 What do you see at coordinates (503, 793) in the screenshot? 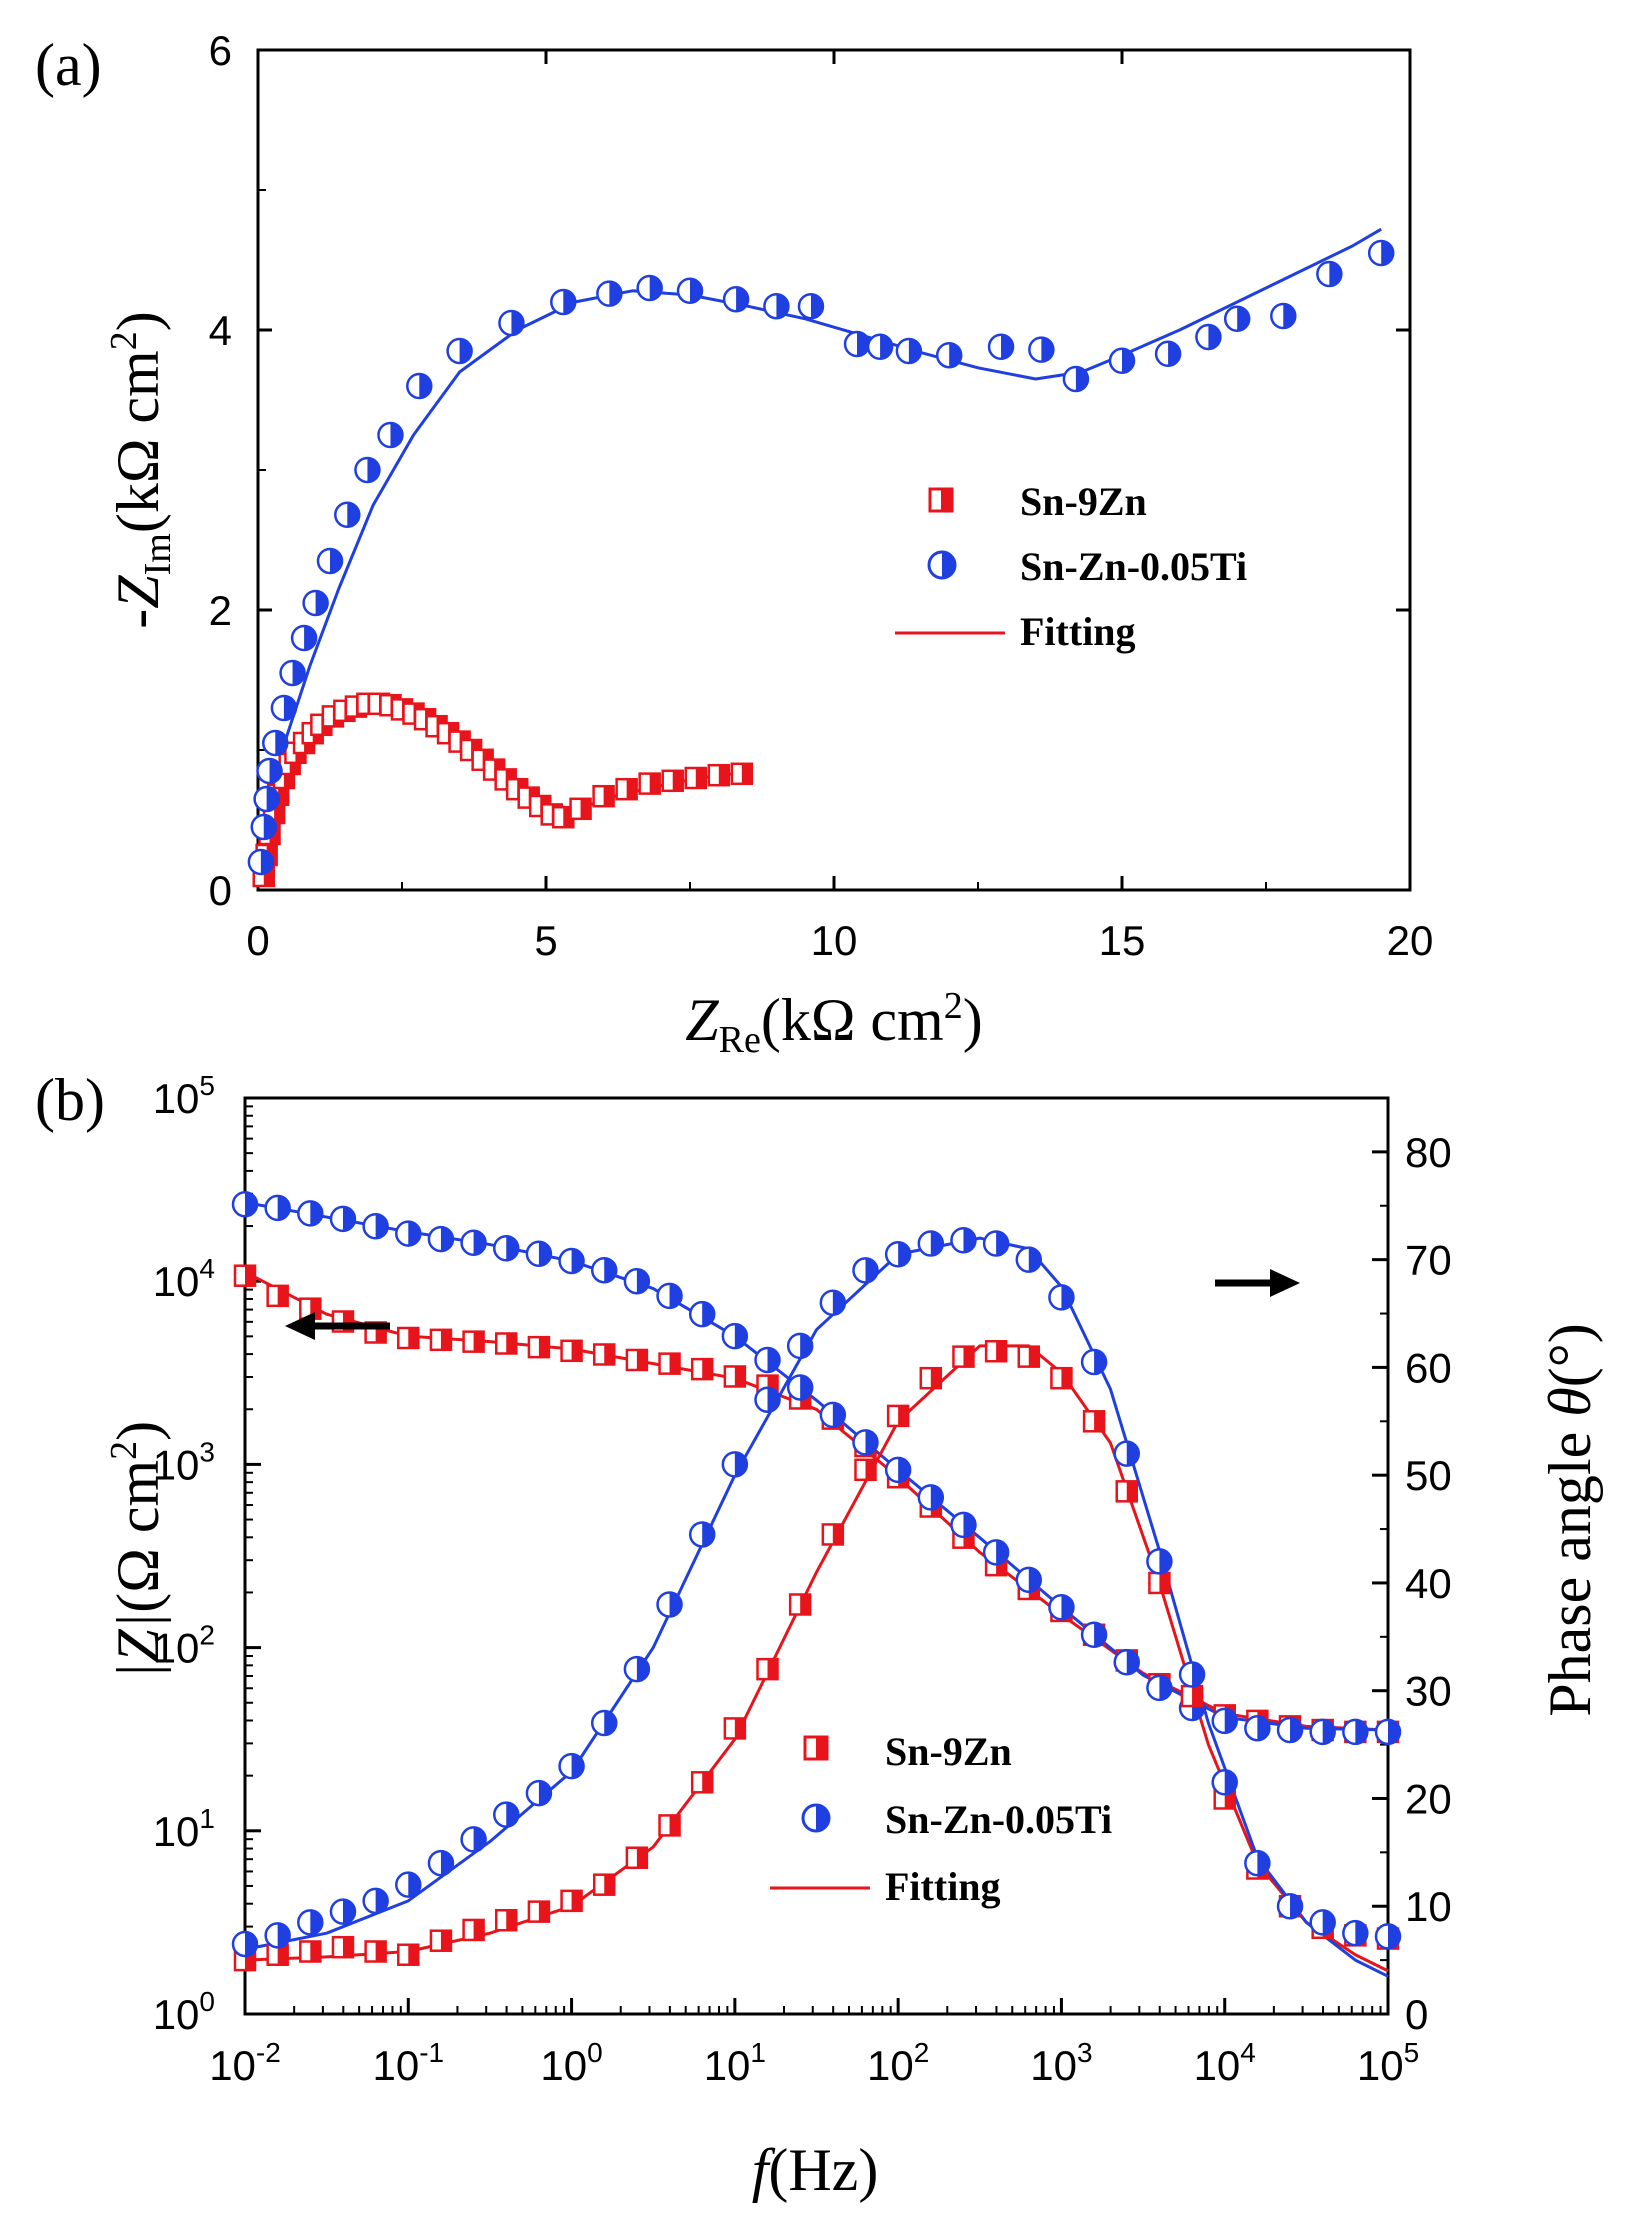
I see `fit-line-a` at bounding box center [503, 793].